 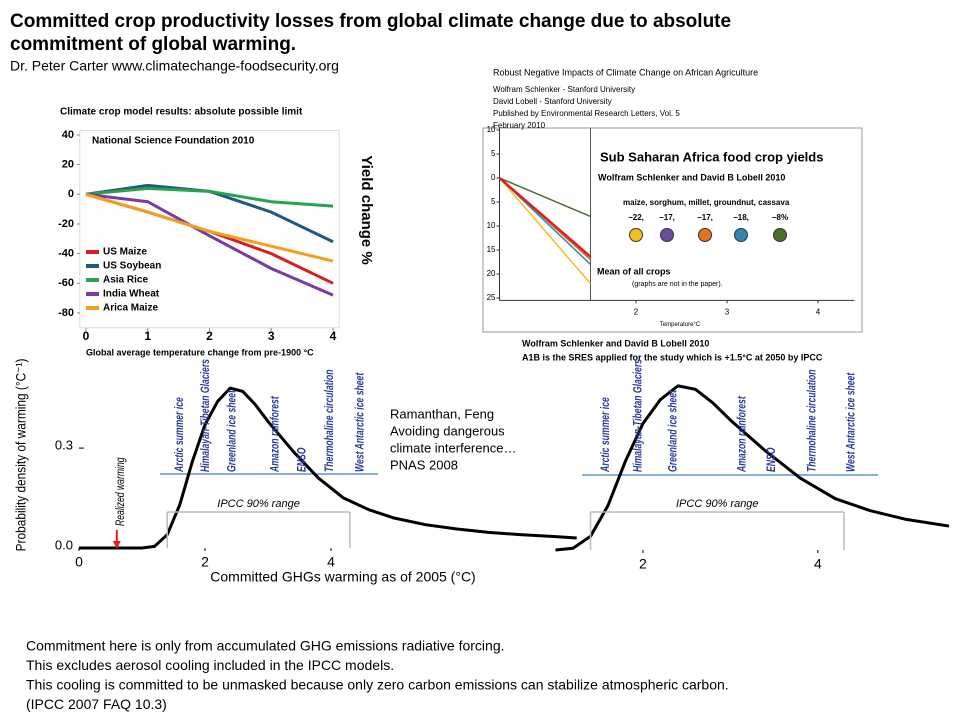 What do you see at coordinates (424, 464) in the screenshot?
I see `reference: PNAS 2008` at bounding box center [424, 464].